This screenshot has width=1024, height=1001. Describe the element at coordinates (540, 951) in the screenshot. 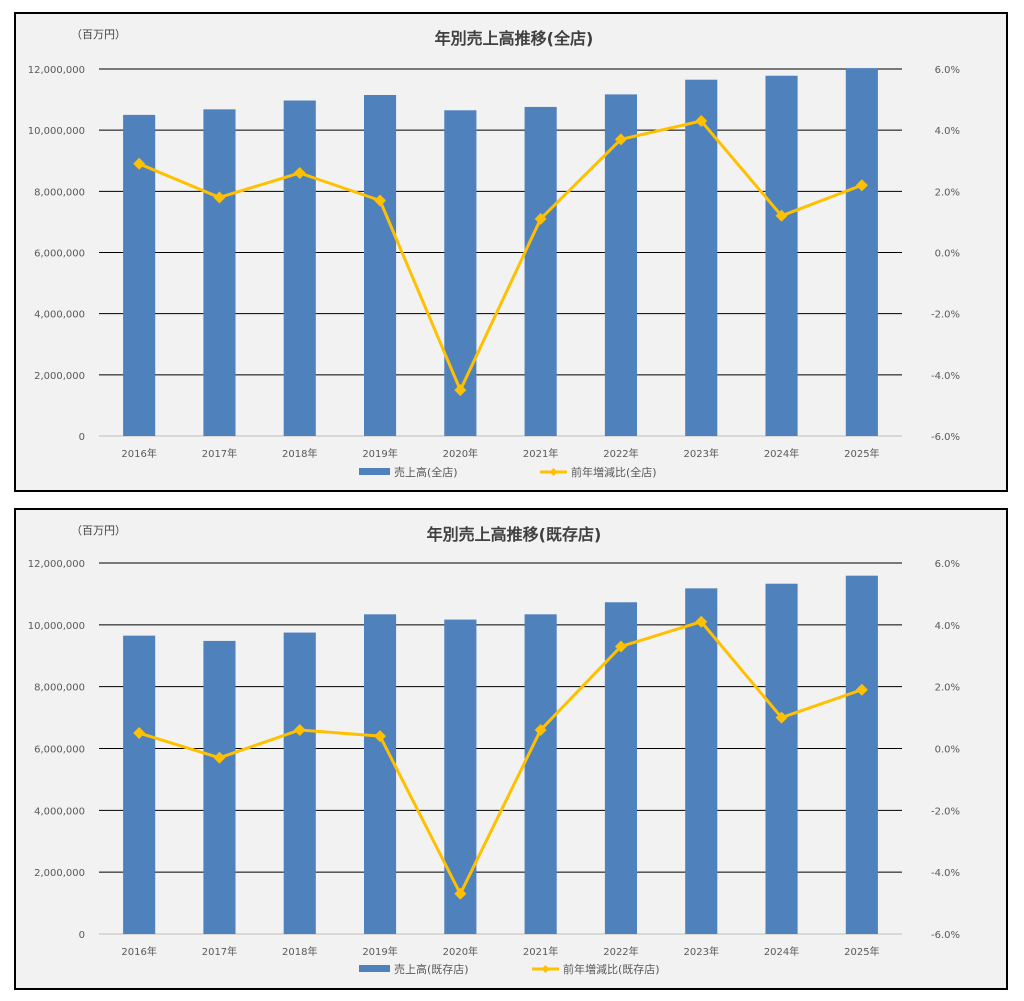

I see `x-axis-tick-label: 2021年` at that location.